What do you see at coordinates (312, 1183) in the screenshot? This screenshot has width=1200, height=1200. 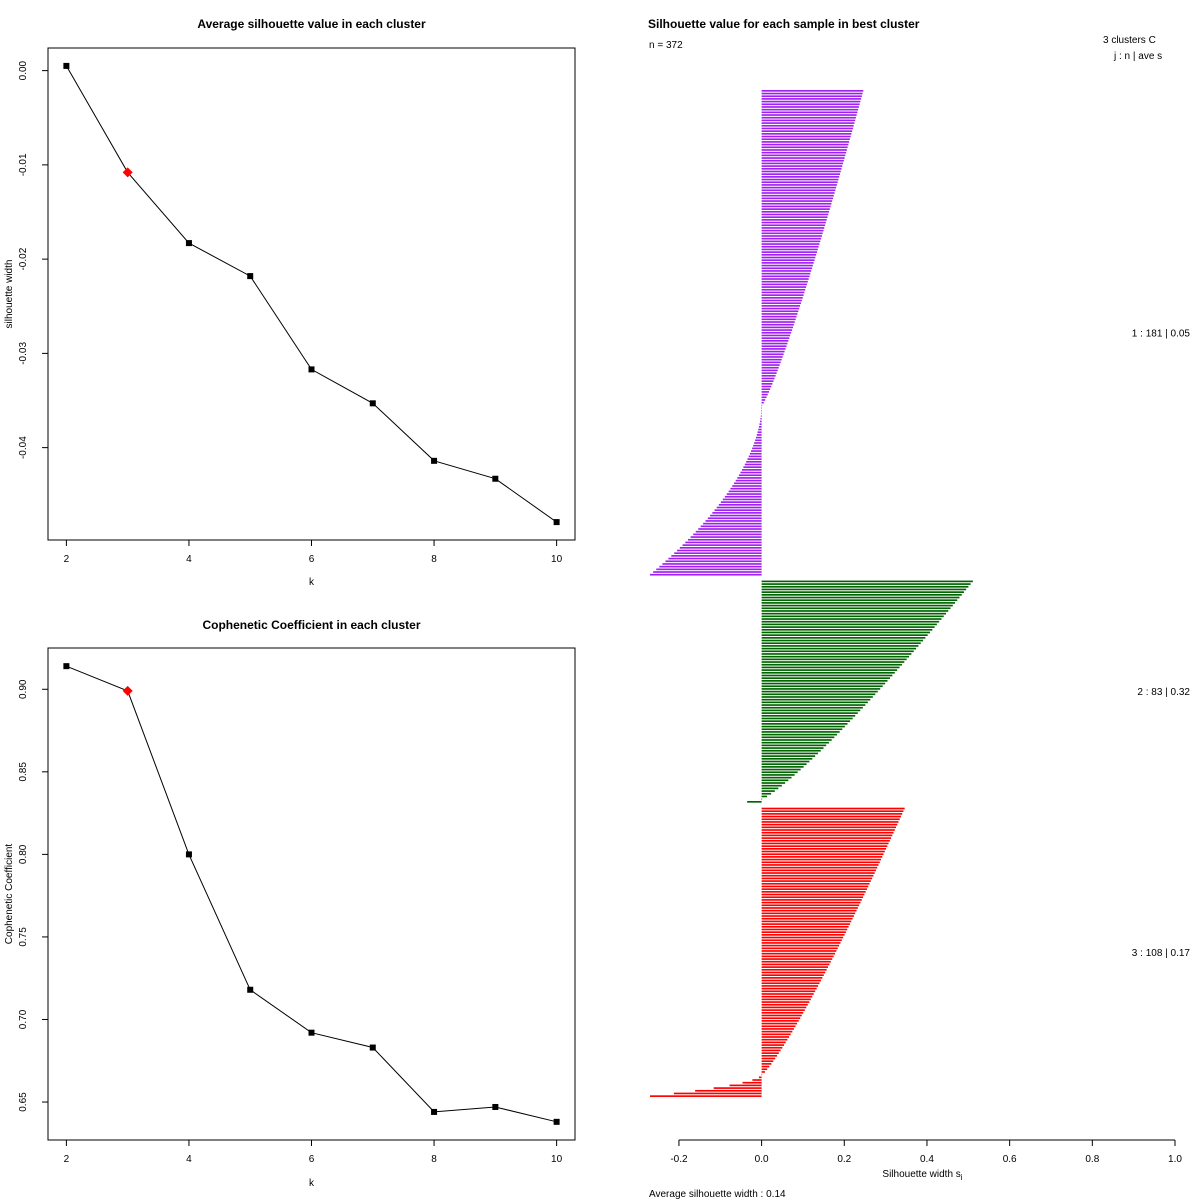 I see `cophenetic-xlabel: k` at bounding box center [312, 1183].